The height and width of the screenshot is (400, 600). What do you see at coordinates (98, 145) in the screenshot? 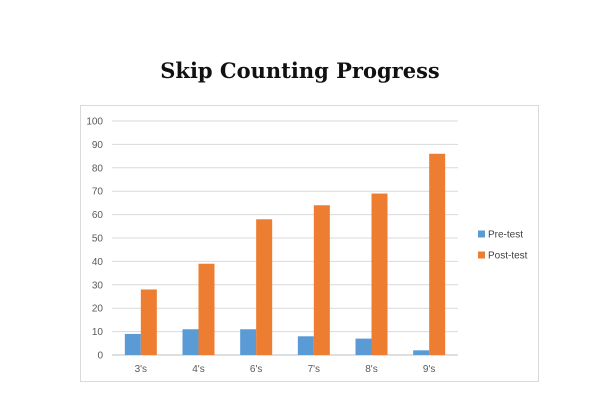
I see `y-tick-label: 90` at bounding box center [98, 145].